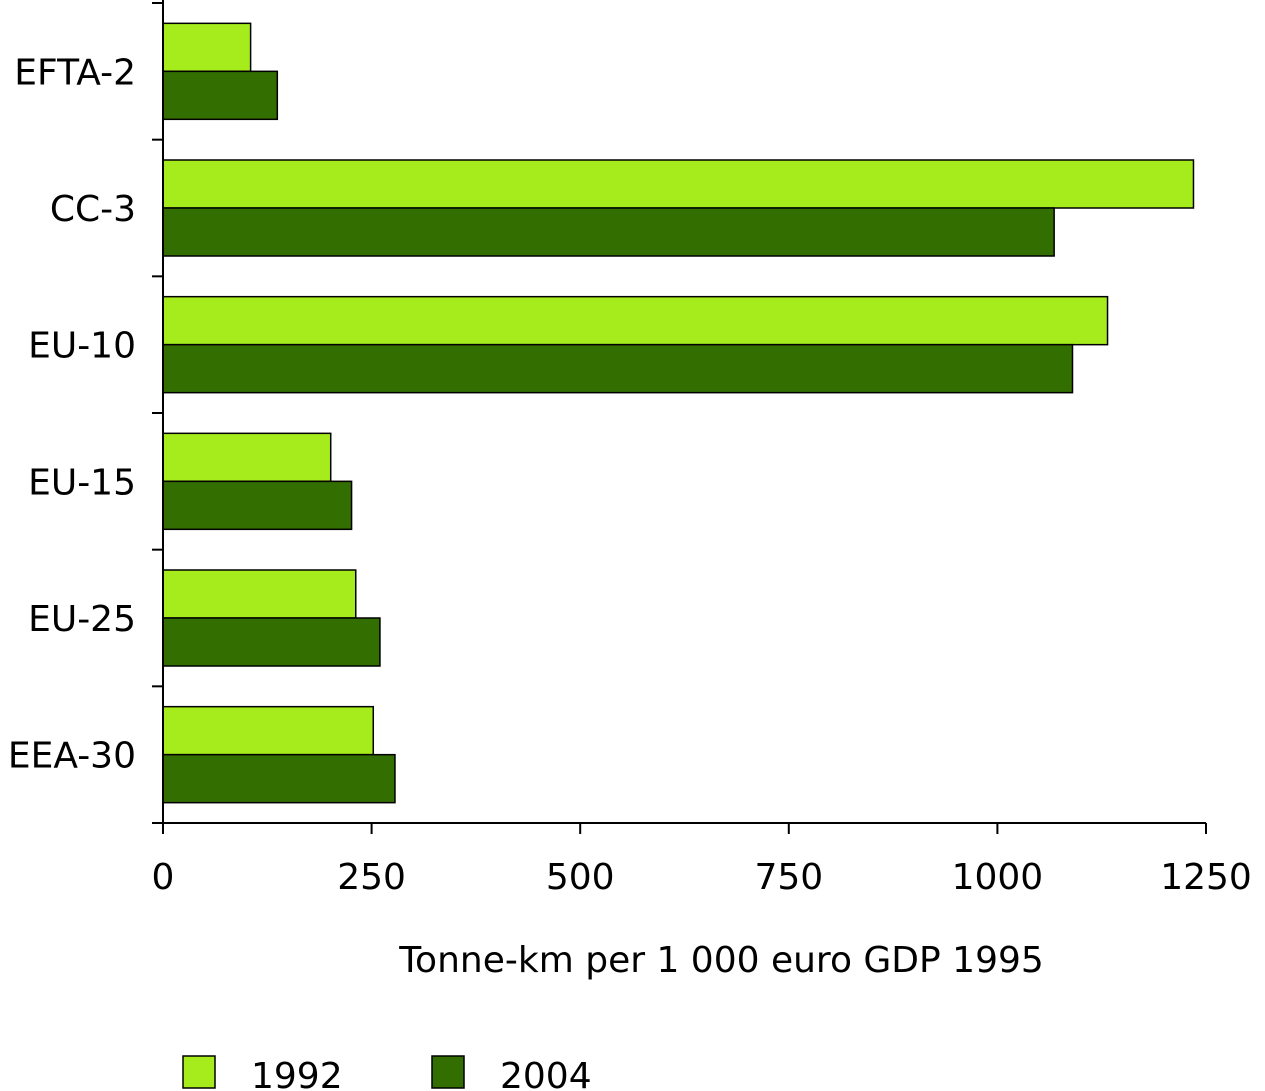 This screenshot has height=1091, width=1265. I want to click on bar-cc-3-1992, so click(678, 184).